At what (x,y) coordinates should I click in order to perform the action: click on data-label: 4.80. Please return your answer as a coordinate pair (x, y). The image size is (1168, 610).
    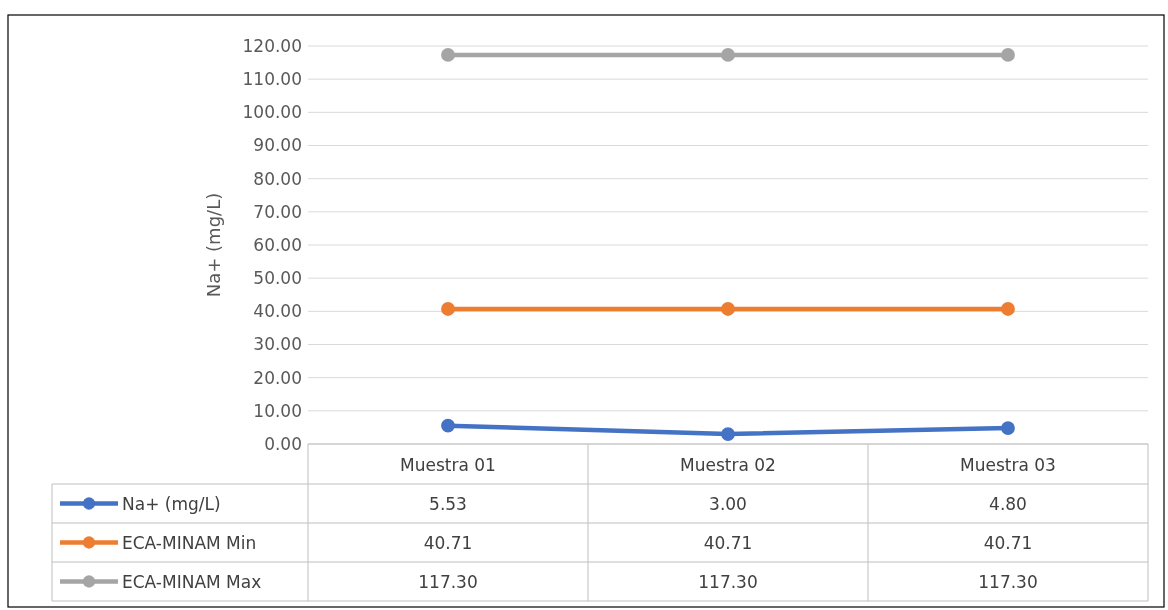
    Looking at the image, I should click on (1008, 503).